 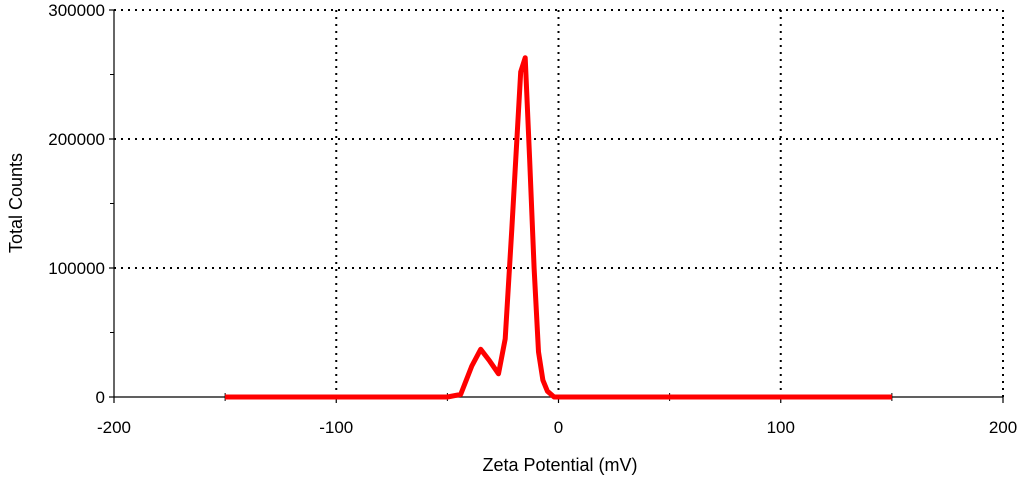 What do you see at coordinates (16, 203) in the screenshot?
I see `y-axis-label: Total Counts` at bounding box center [16, 203].